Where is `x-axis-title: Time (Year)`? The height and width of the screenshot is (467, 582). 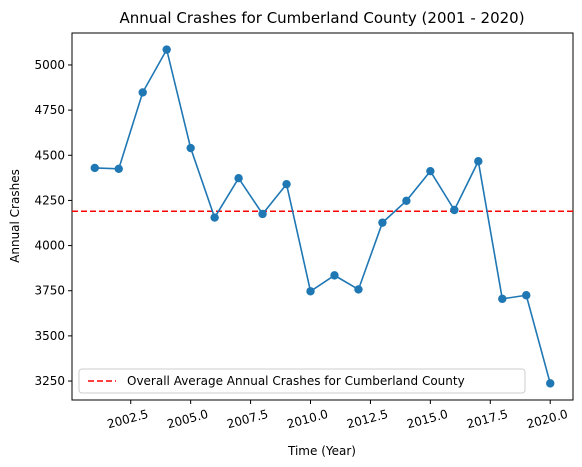 x-axis-title: Time (Year) is located at coordinates (321, 451).